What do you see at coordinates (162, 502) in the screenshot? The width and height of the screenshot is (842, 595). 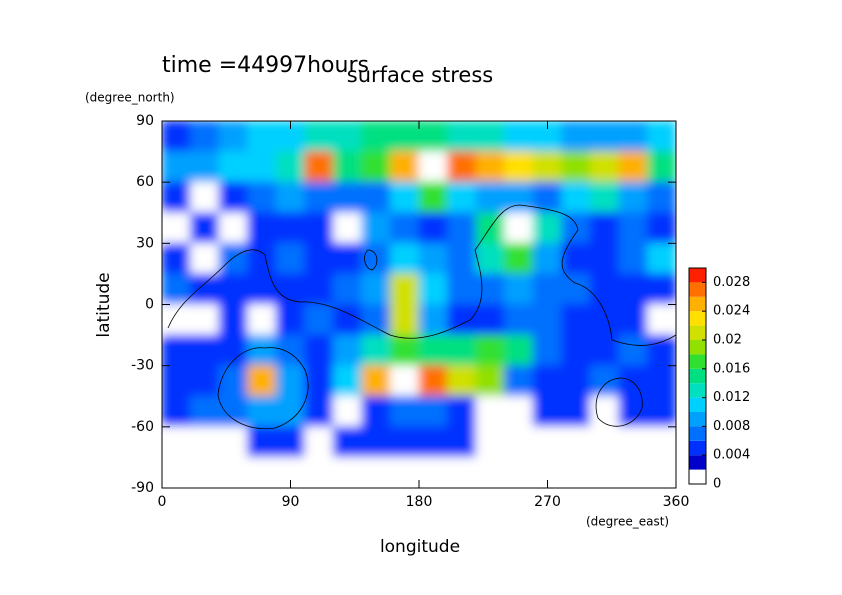 I see `x-tick-label: 0` at bounding box center [162, 502].